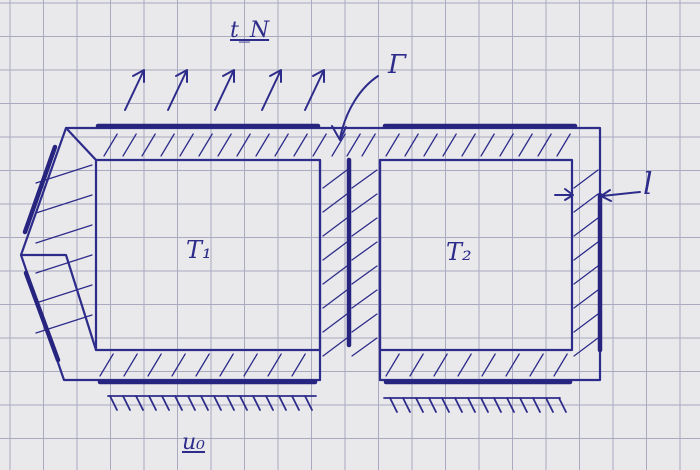 The height and width of the screenshot is (470, 700). Describe the element at coordinates (337, 404) in the screenshot. I see `fixed-support-hatching` at that location.